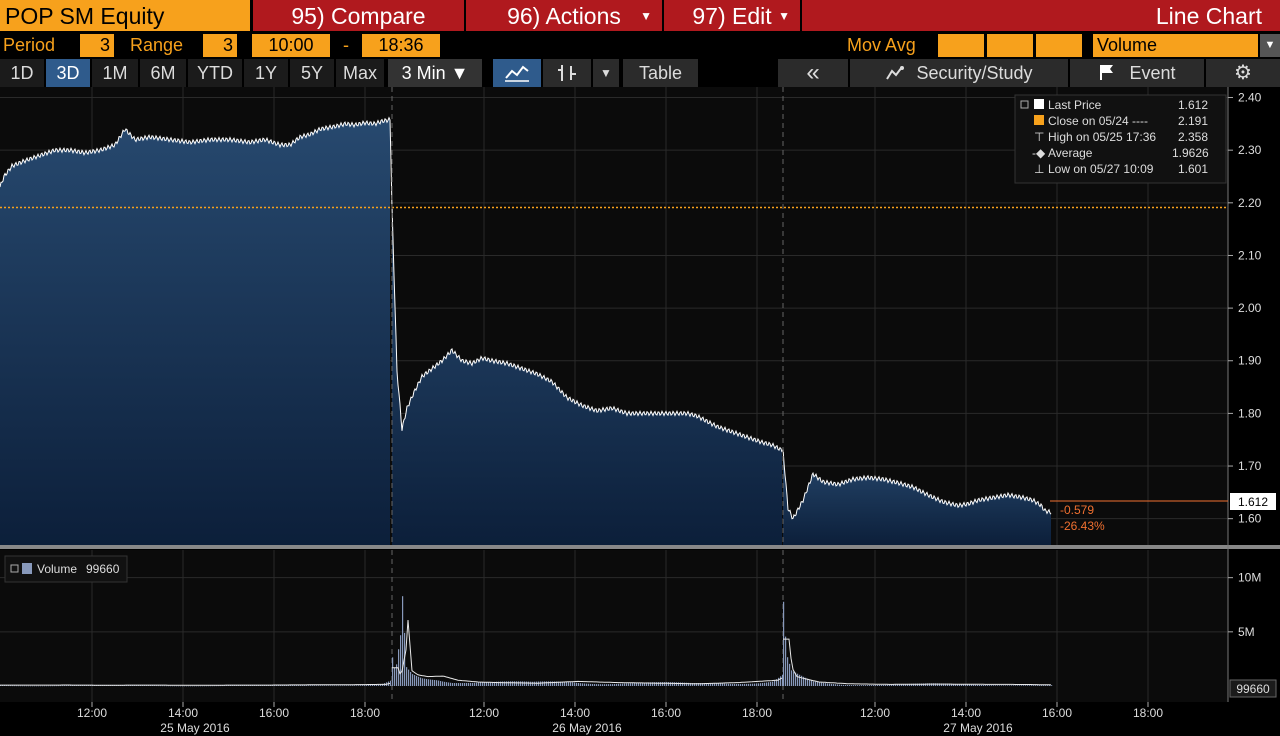 This screenshot has height=736, width=1280. I want to click on study-select: Volume, so click(1175, 45).